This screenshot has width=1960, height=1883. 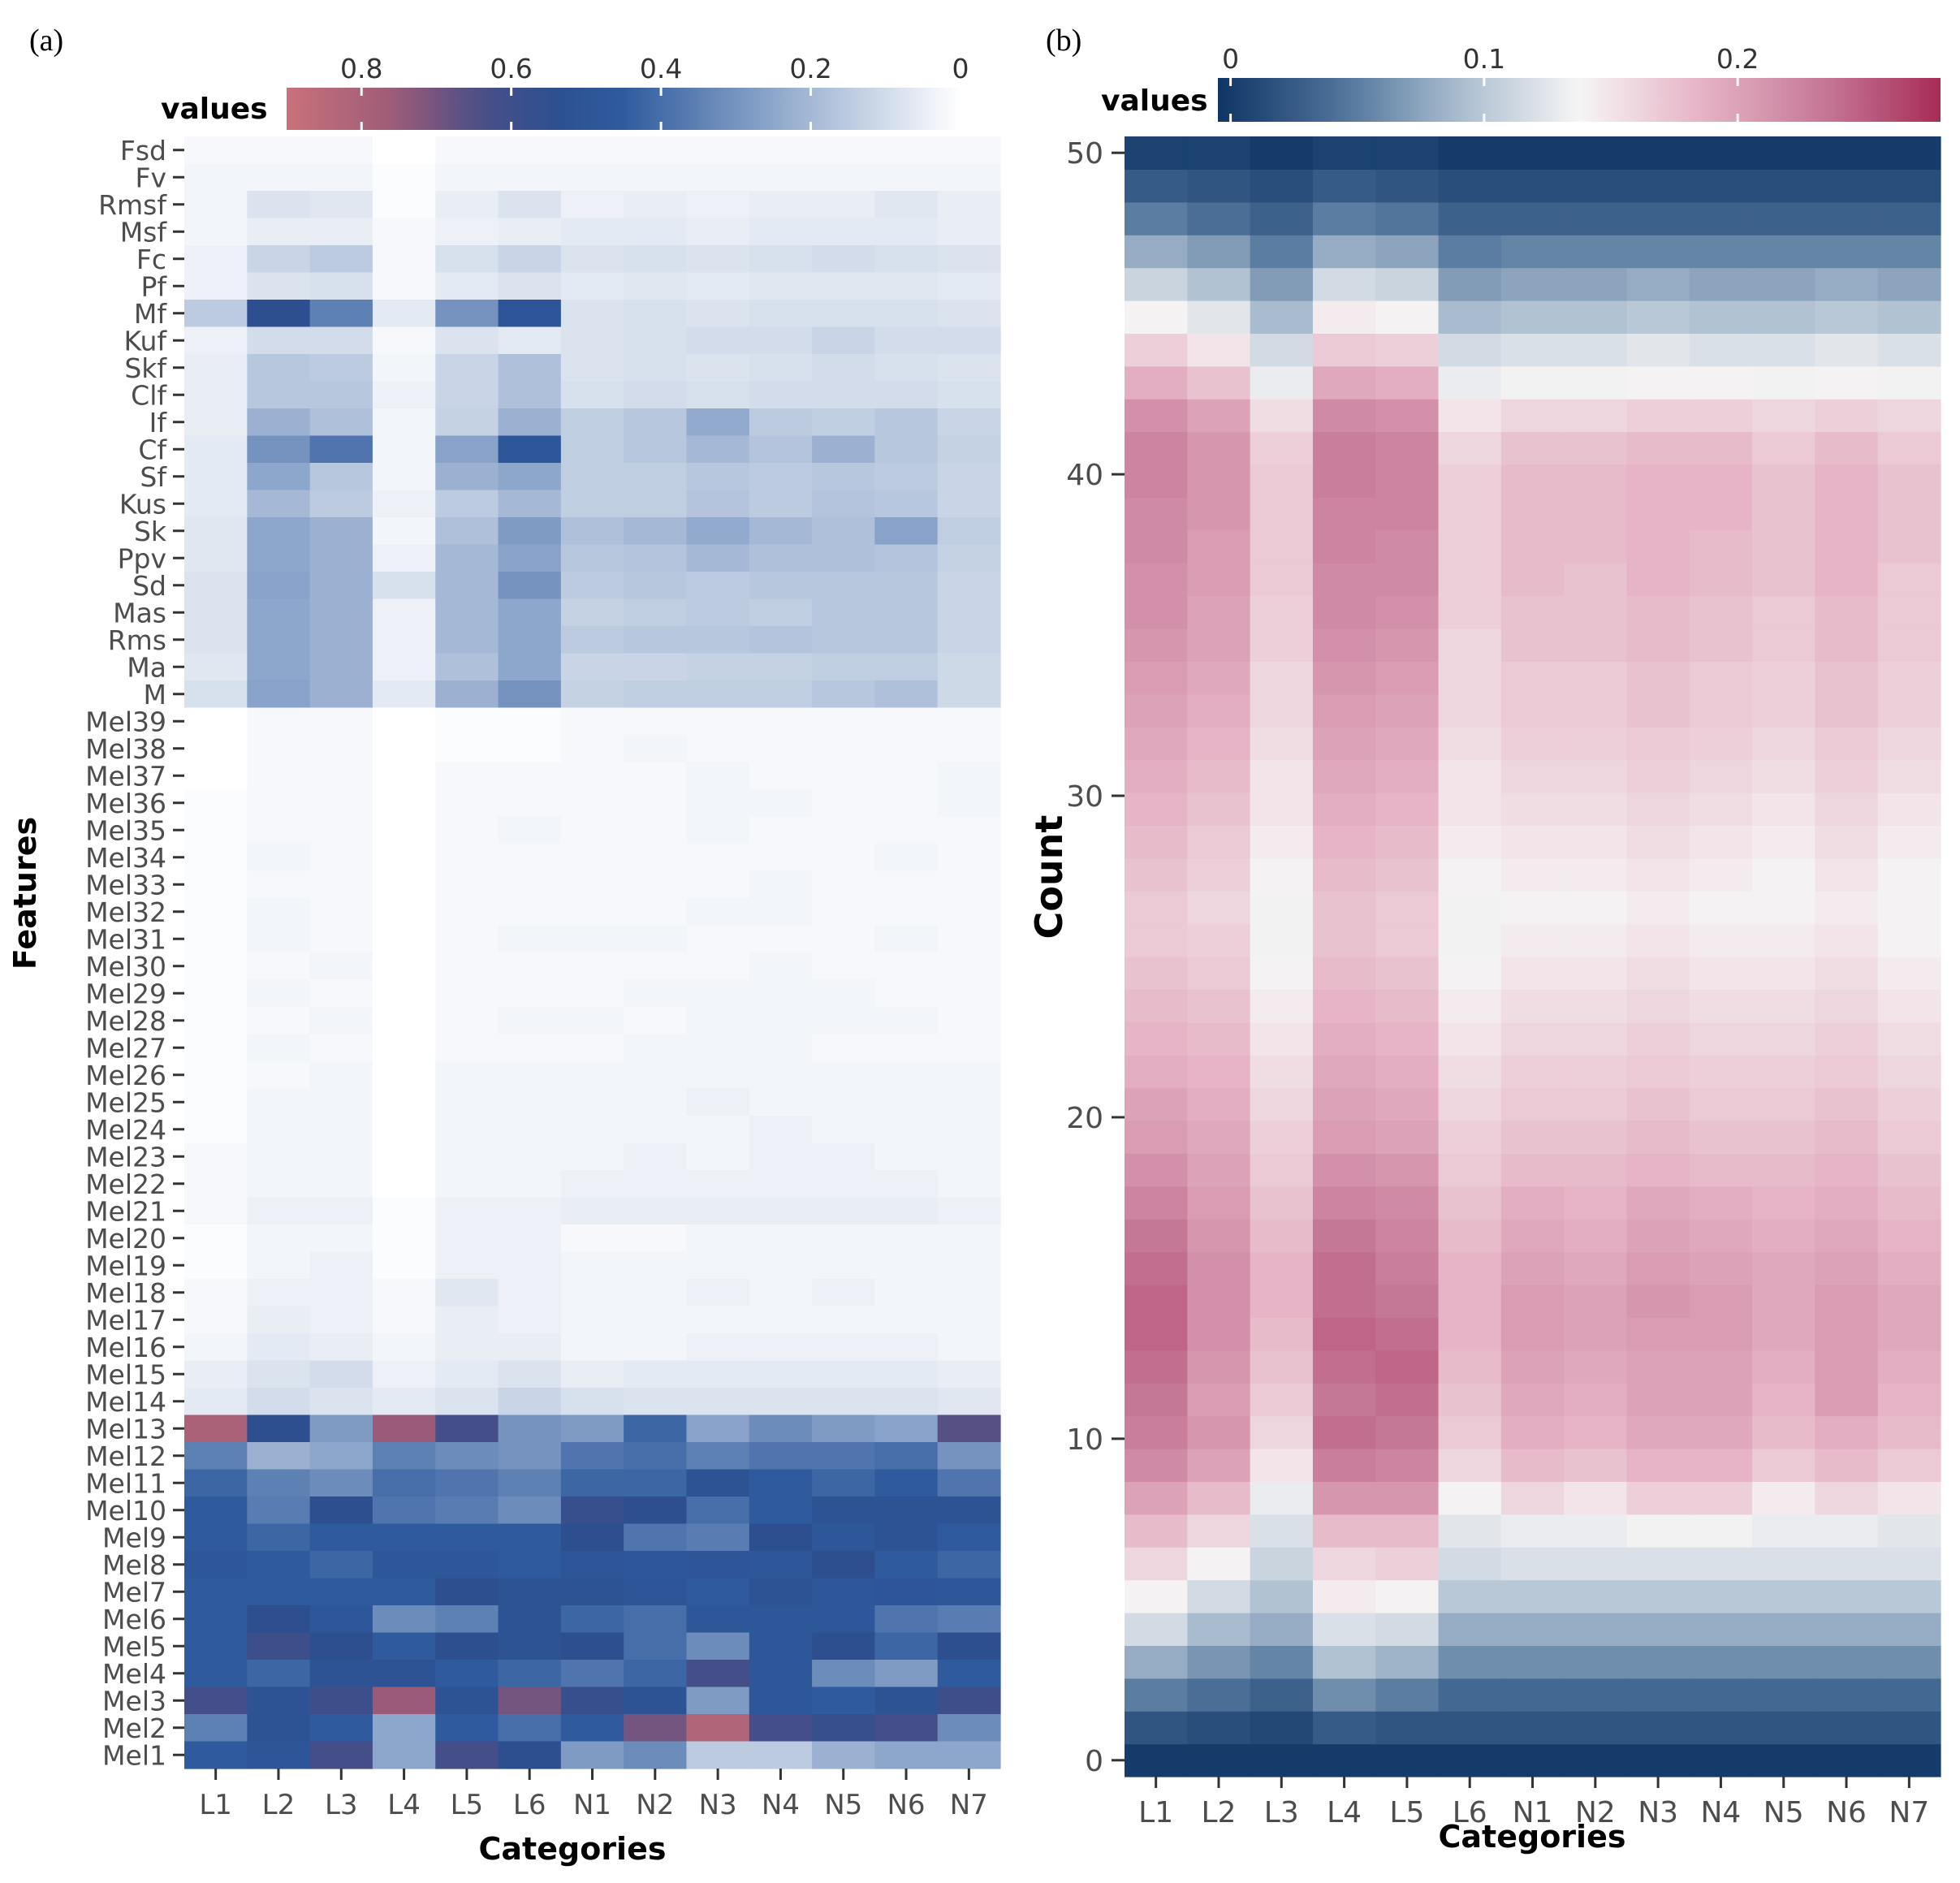 What do you see at coordinates (125, 1511) in the screenshot?
I see `y-tick-label: Mel10` at bounding box center [125, 1511].